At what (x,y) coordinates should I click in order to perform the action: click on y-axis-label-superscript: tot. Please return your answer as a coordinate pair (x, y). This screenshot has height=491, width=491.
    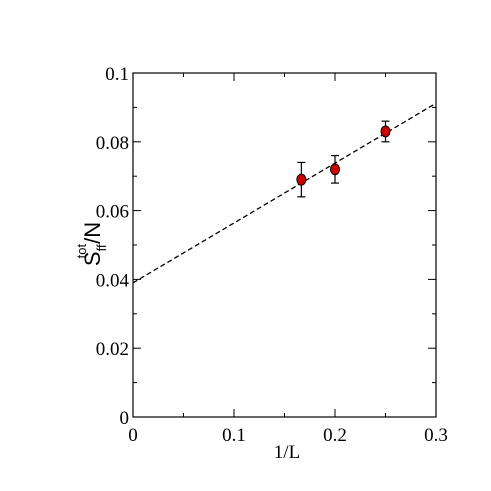
    Looking at the image, I should click on (81, 251).